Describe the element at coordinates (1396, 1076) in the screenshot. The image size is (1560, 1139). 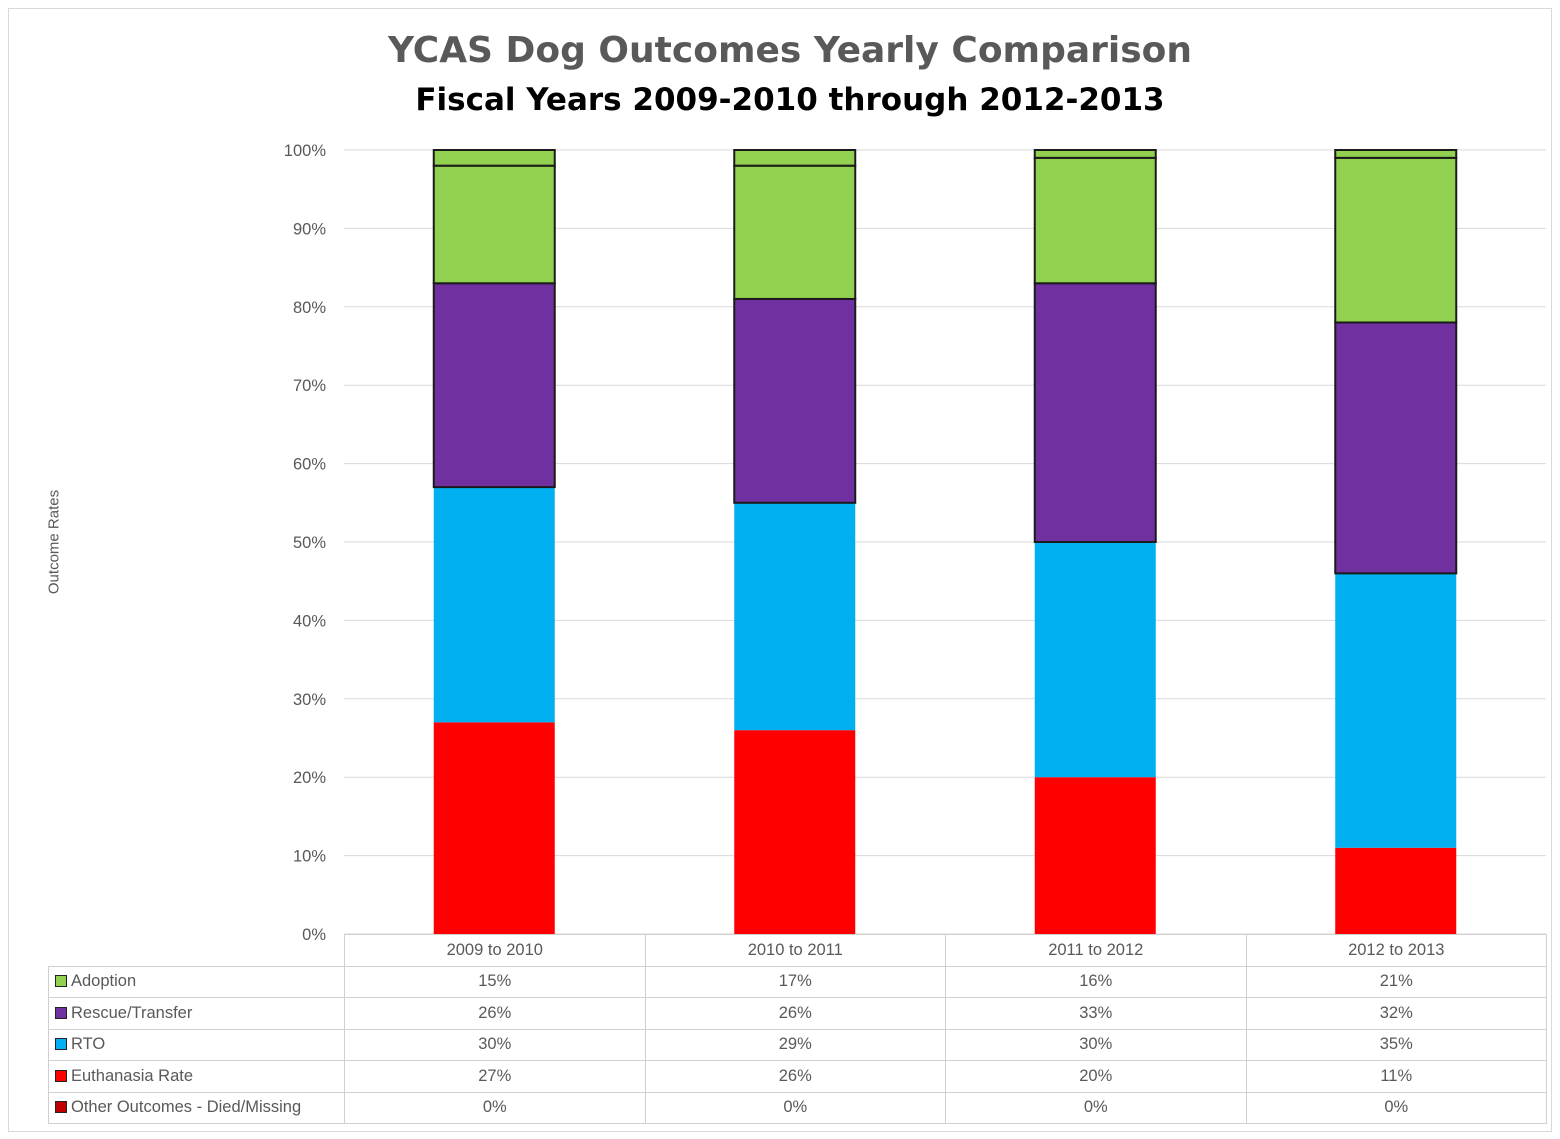
I see `data-label: 11%` at that location.